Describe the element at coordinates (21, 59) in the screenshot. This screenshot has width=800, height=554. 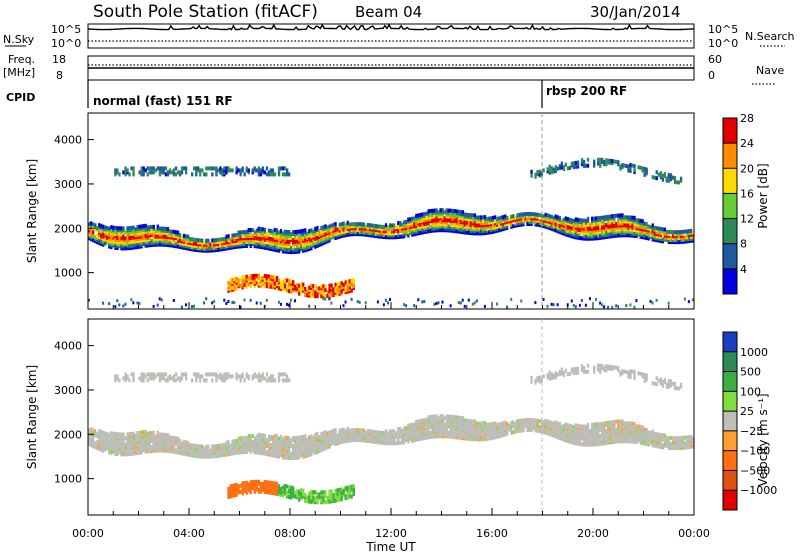
I see `freq-label: Freq.` at that location.